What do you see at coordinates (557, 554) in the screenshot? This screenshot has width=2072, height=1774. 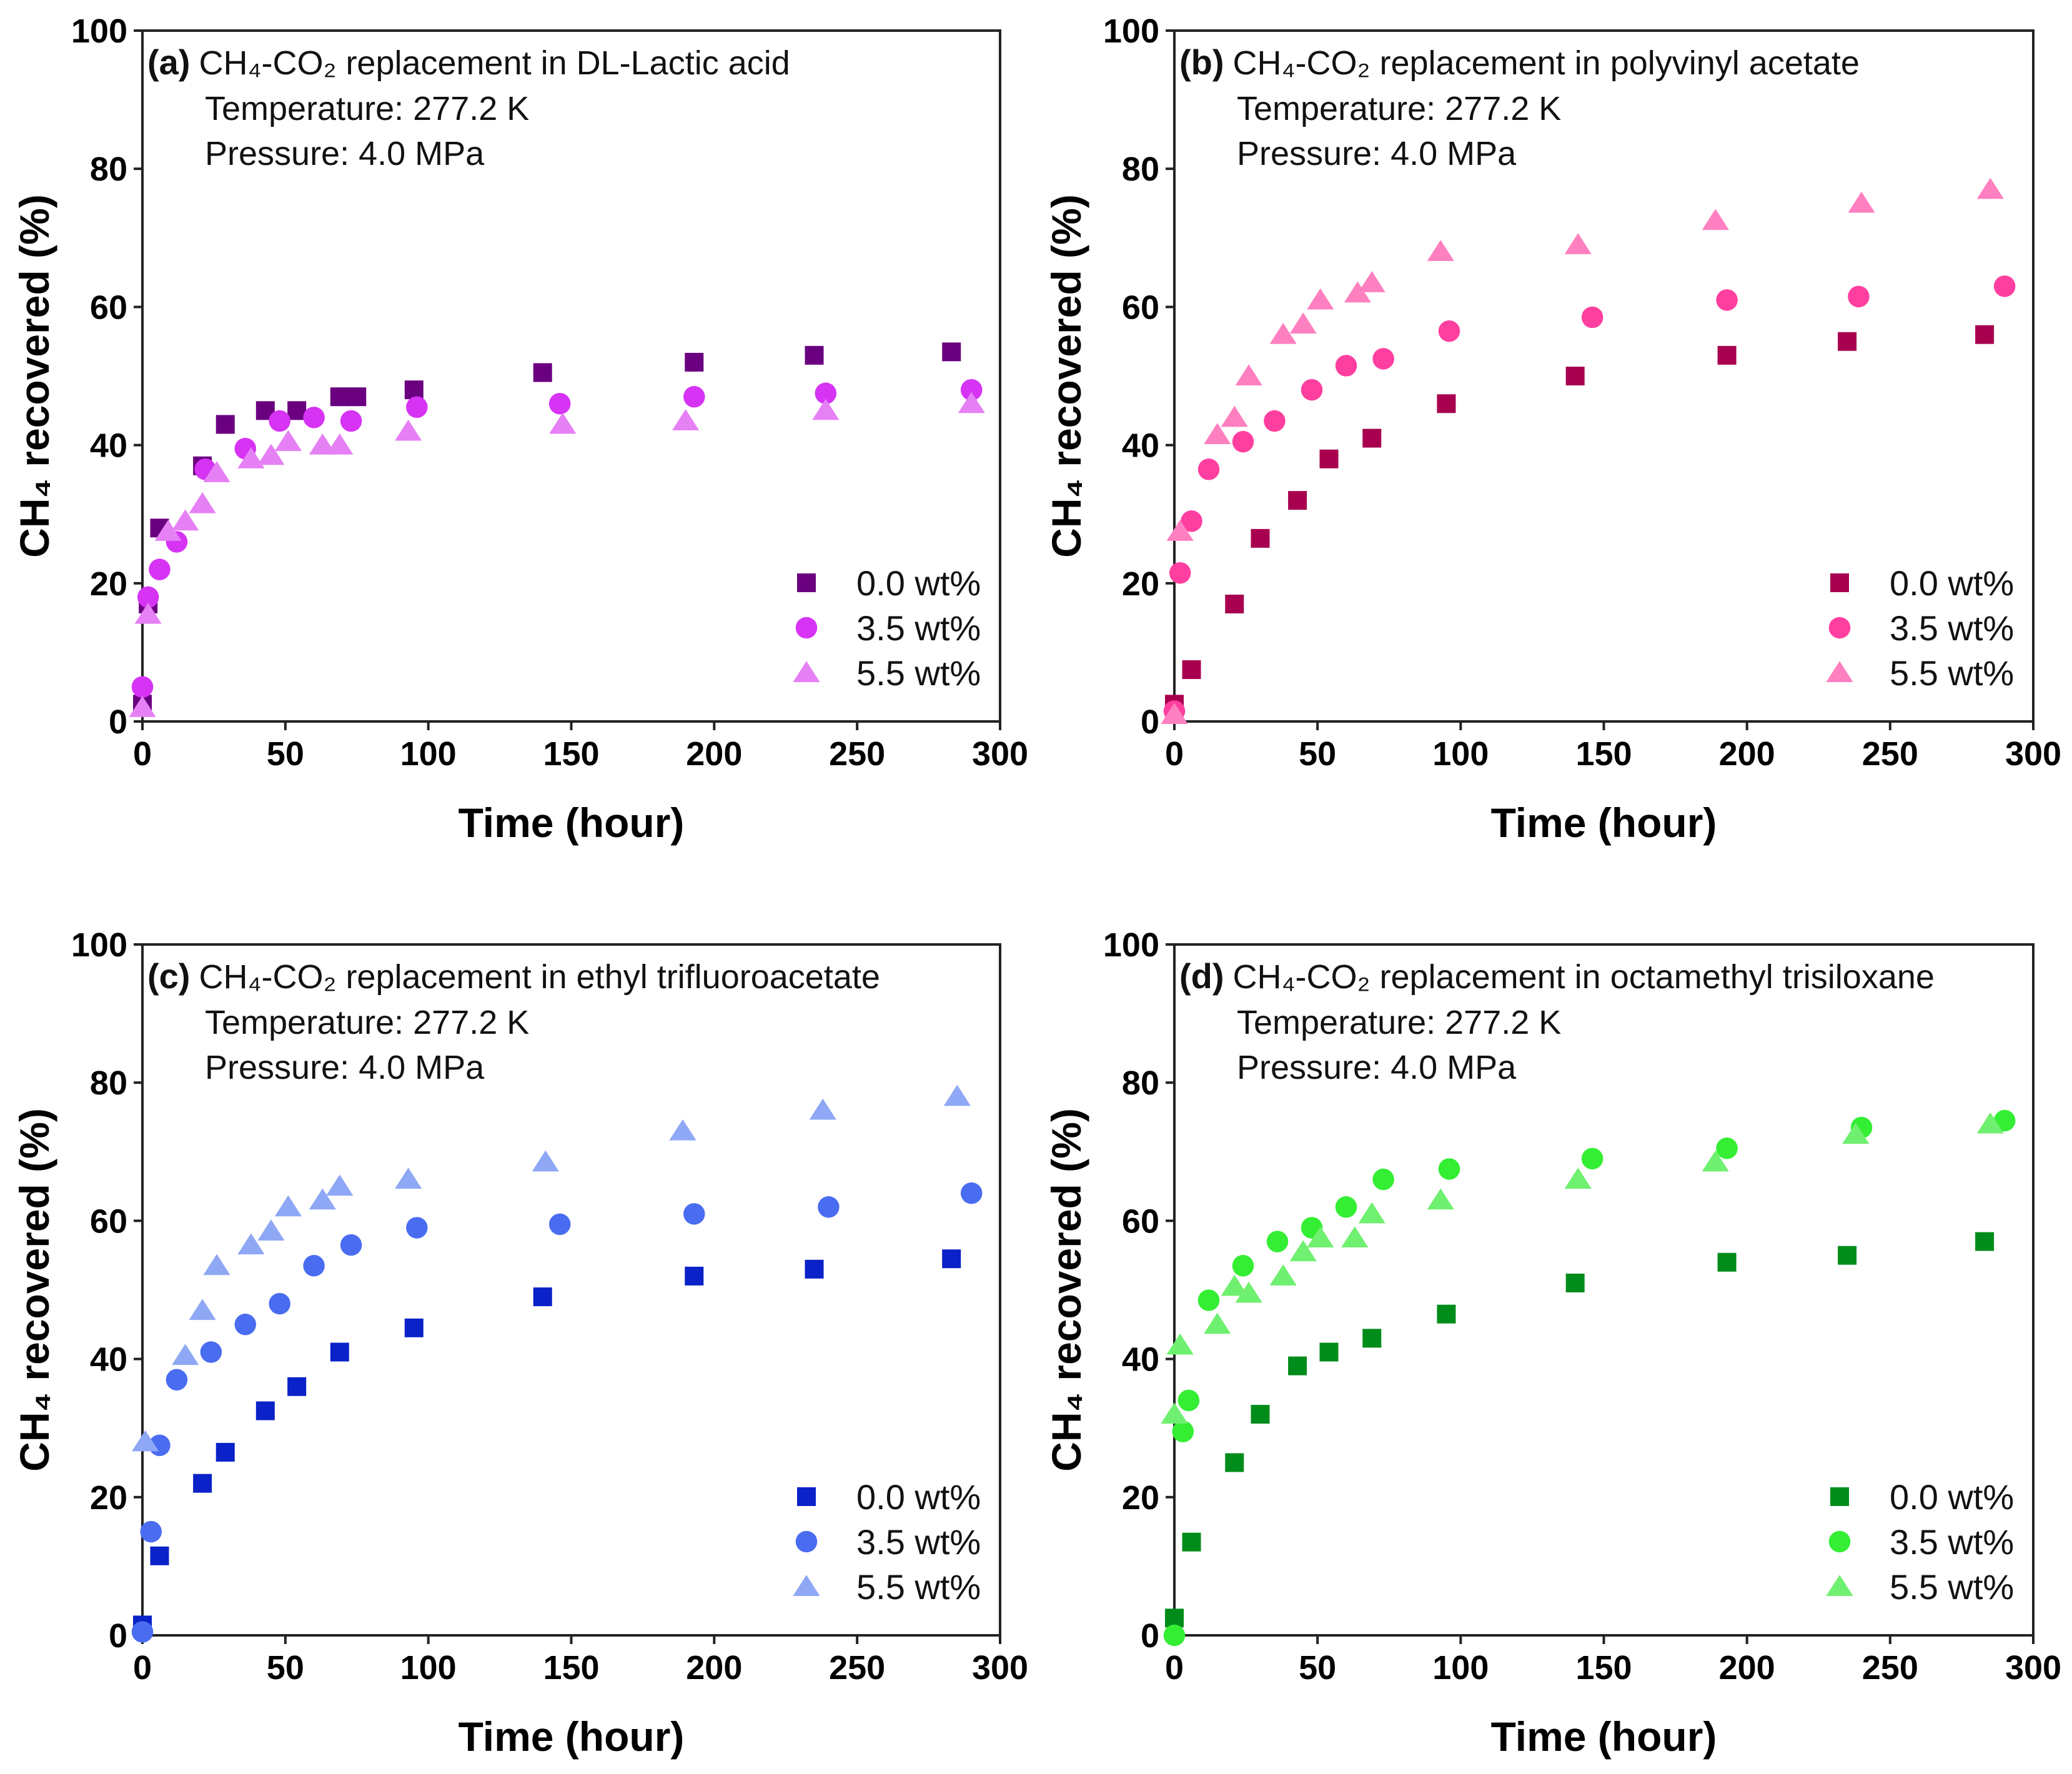 I see `series-triangle` at bounding box center [557, 554].